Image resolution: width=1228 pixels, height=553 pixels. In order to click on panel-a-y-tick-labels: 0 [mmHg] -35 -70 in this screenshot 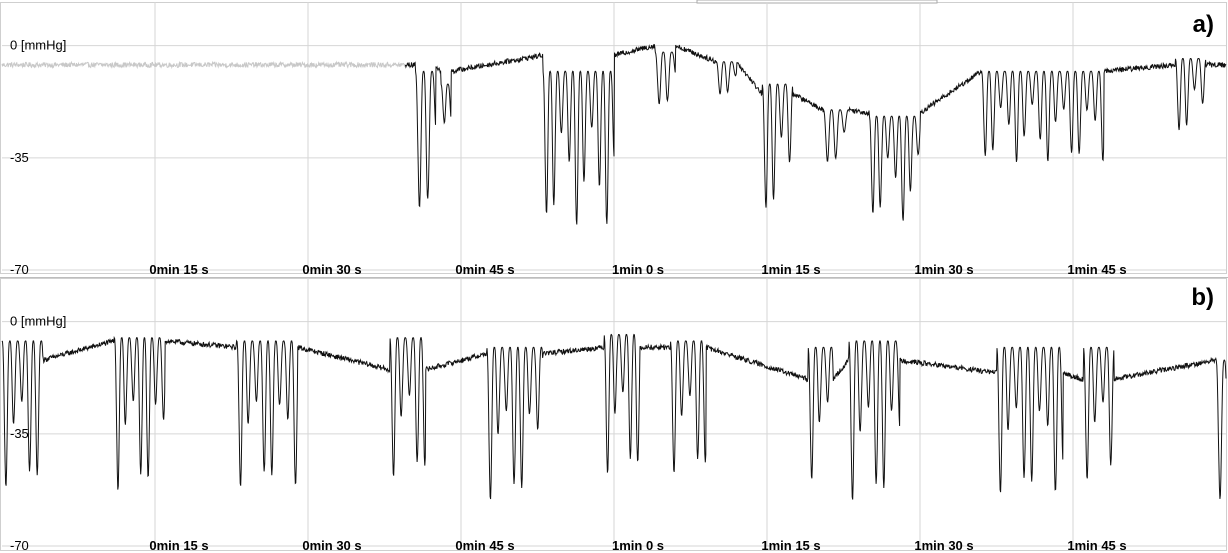, I will do `click(38, 157)`.